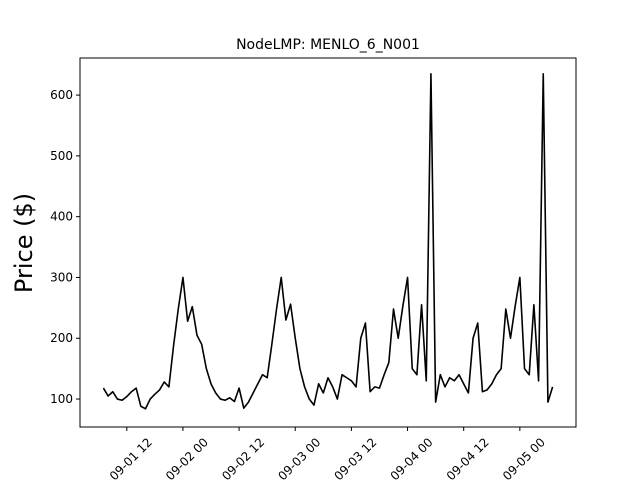  I want to click on y-tick-label: 100, so click(61, 399).